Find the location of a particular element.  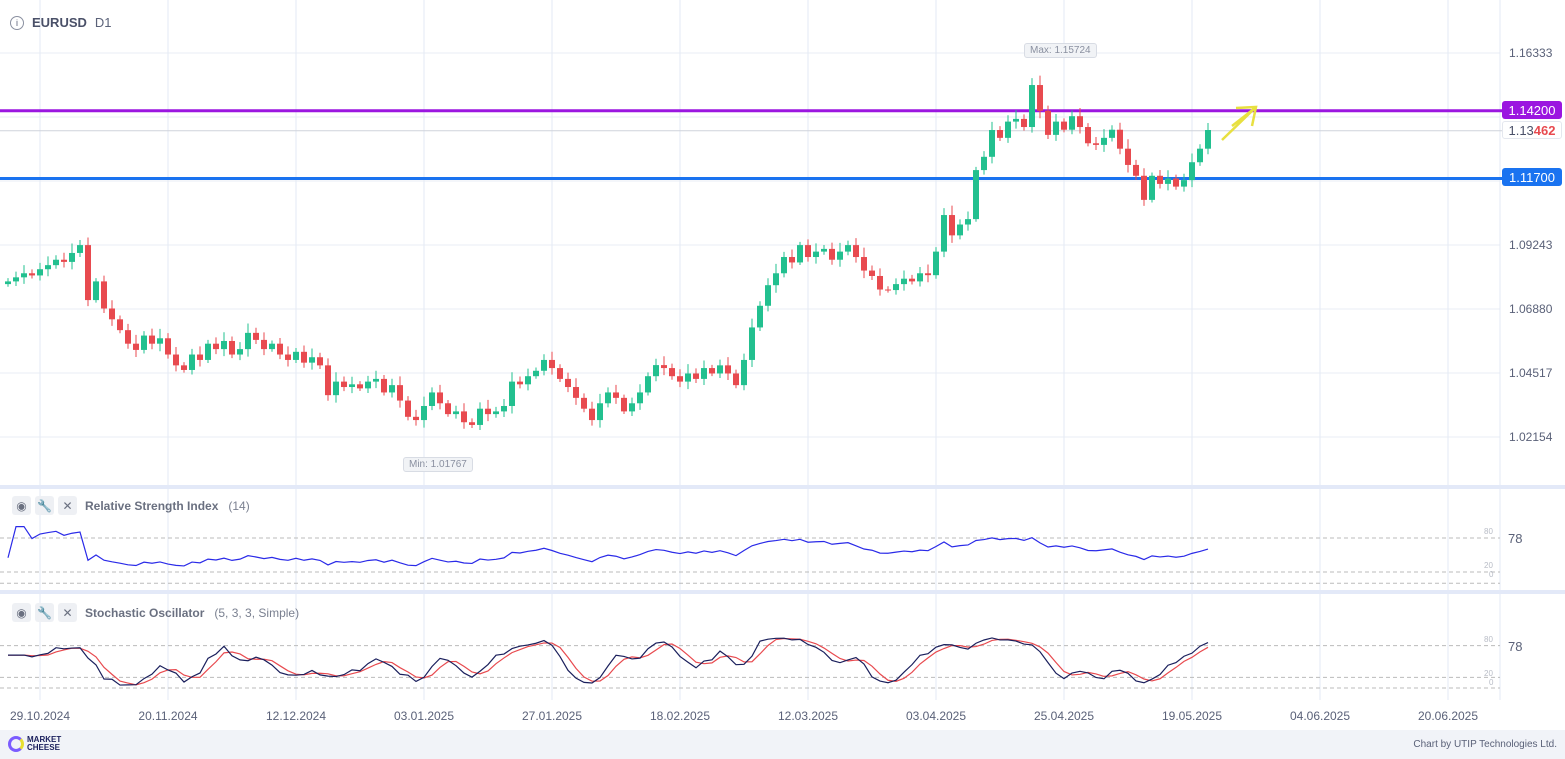

price-tick: 1.09243 is located at coordinates (1531, 245).